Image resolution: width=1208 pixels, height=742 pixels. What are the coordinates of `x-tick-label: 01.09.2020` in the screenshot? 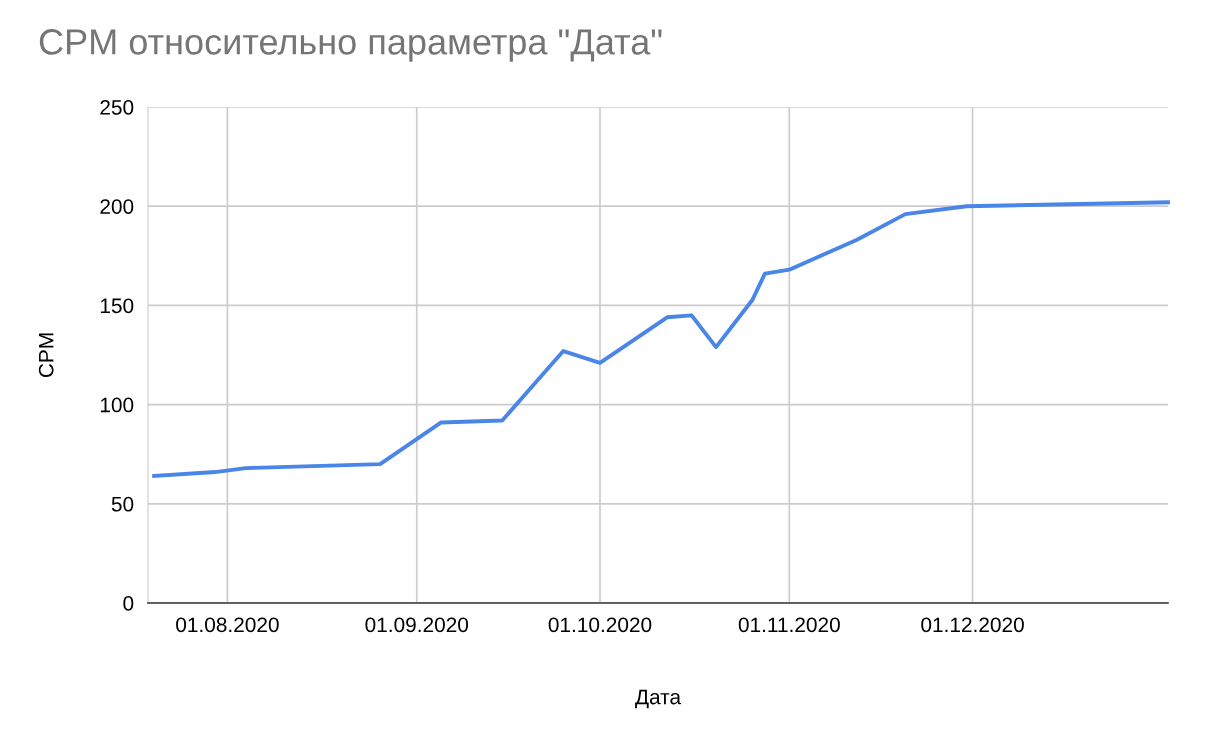 It's located at (417, 625).